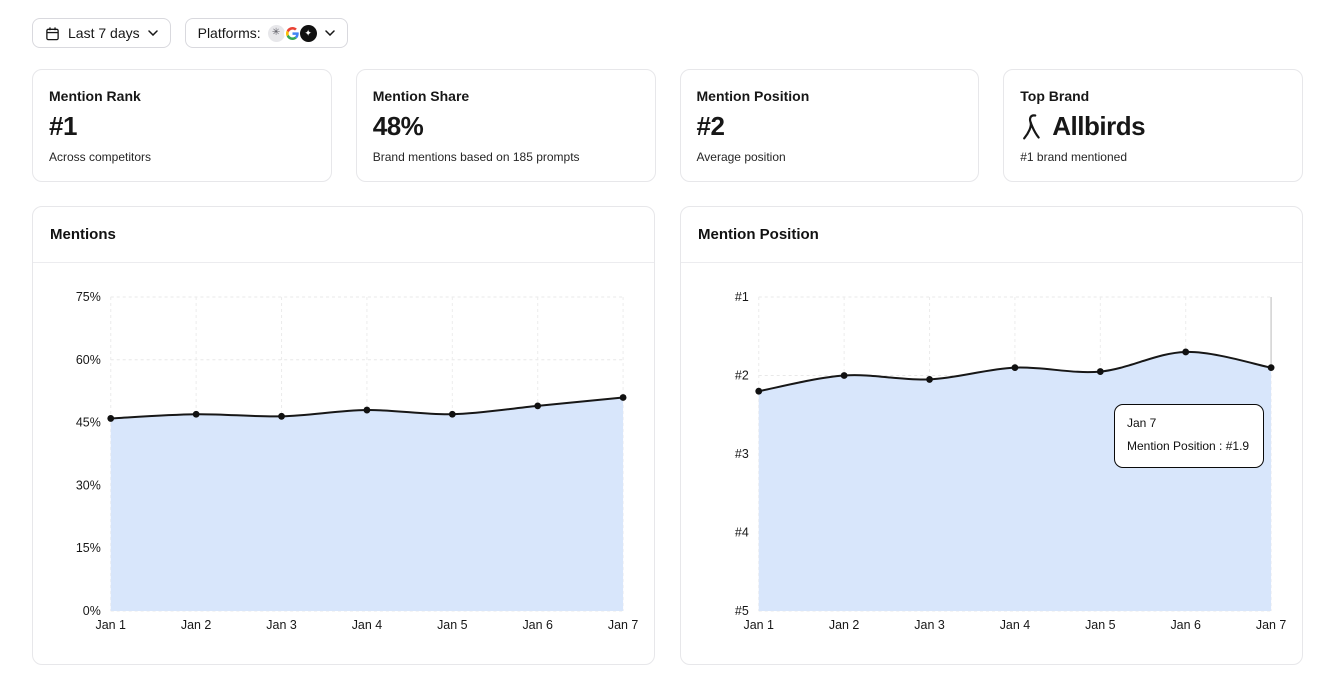 This screenshot has width=1335, height=685. Describe the element at coordinates (1188, 446) in the screenshot. I see `tooltip-value: Mention Position : #1.9` at that location.